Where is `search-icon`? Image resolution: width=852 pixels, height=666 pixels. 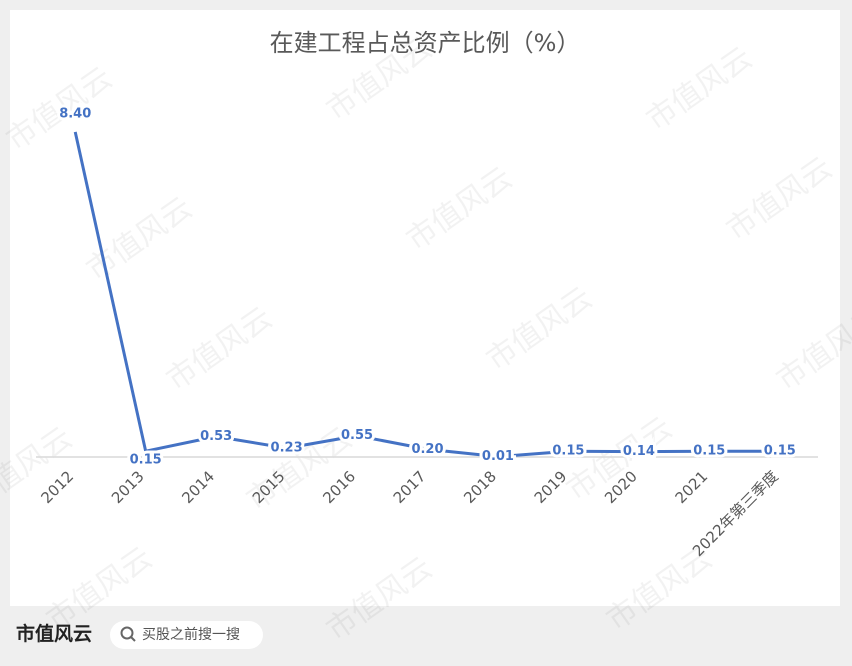 search-icon is located at coordinates (127, 633).